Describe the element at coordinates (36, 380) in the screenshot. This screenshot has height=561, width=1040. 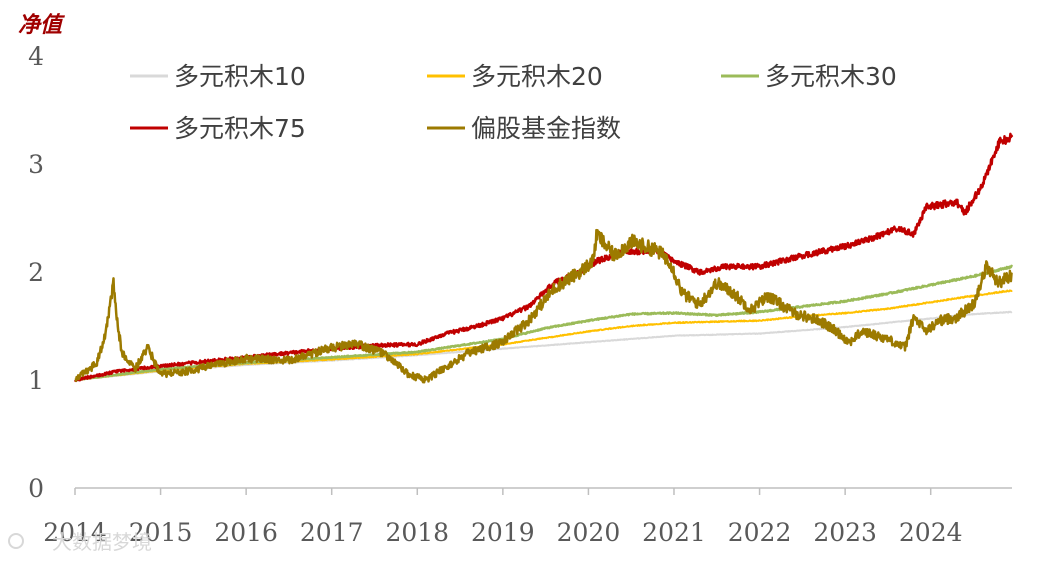
I see `y-tick-label: 1` at that location.